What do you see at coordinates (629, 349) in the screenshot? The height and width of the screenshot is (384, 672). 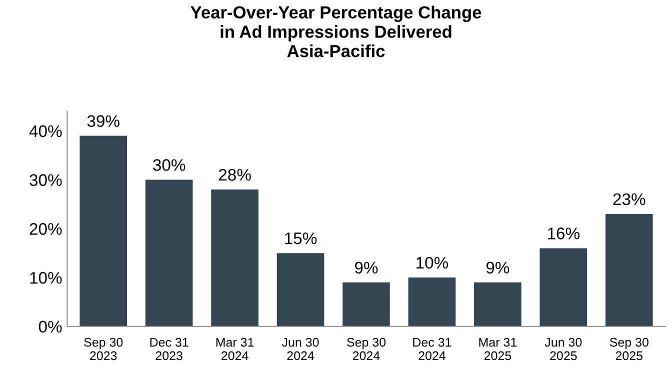 I see `x-tick-label: Sep 30 2025` at bounding box center [629, 349].